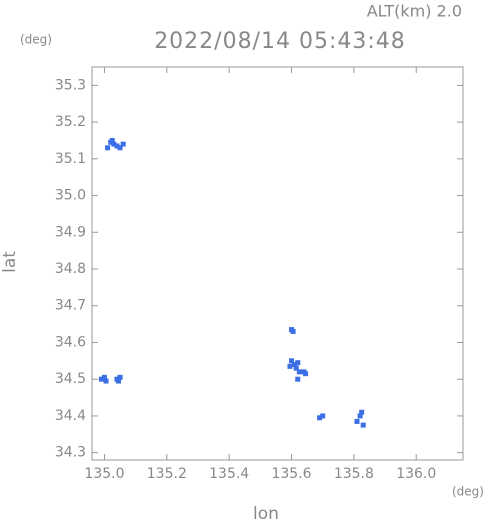 The width and height of the screenshot is (491, 521). Describe the element at coordinates (36, 40) in the screenshot. I see `y-unit: (deg)` at that location.